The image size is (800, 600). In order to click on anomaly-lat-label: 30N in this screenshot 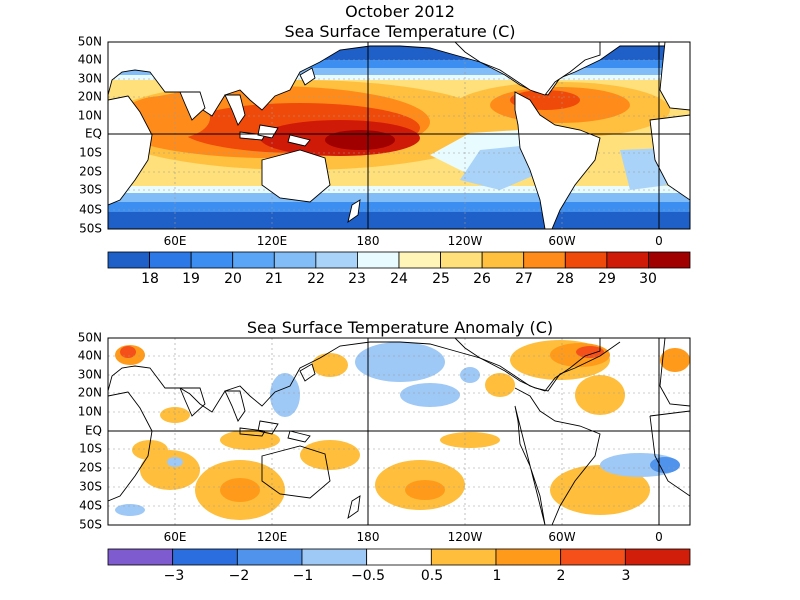, I will do `click(90, 375)`.